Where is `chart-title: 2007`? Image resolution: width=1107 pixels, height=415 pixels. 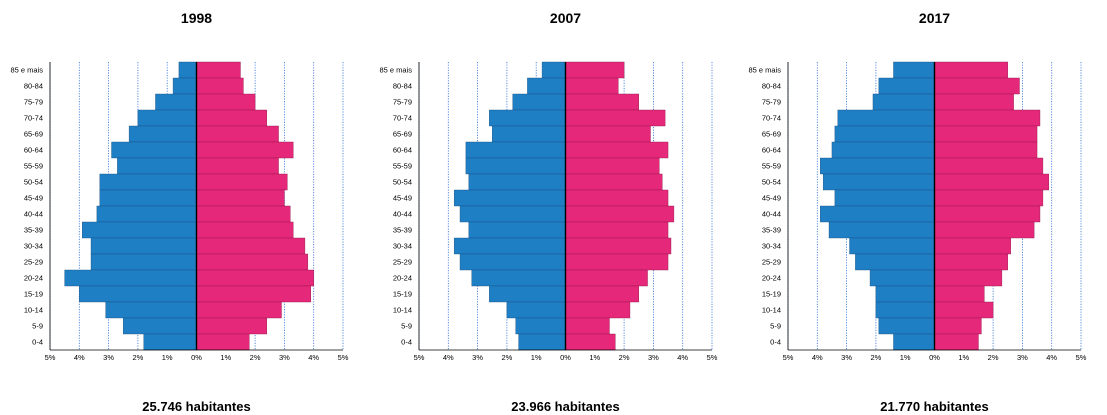 chart-title: 2007 is located at coordinates (565, 18).